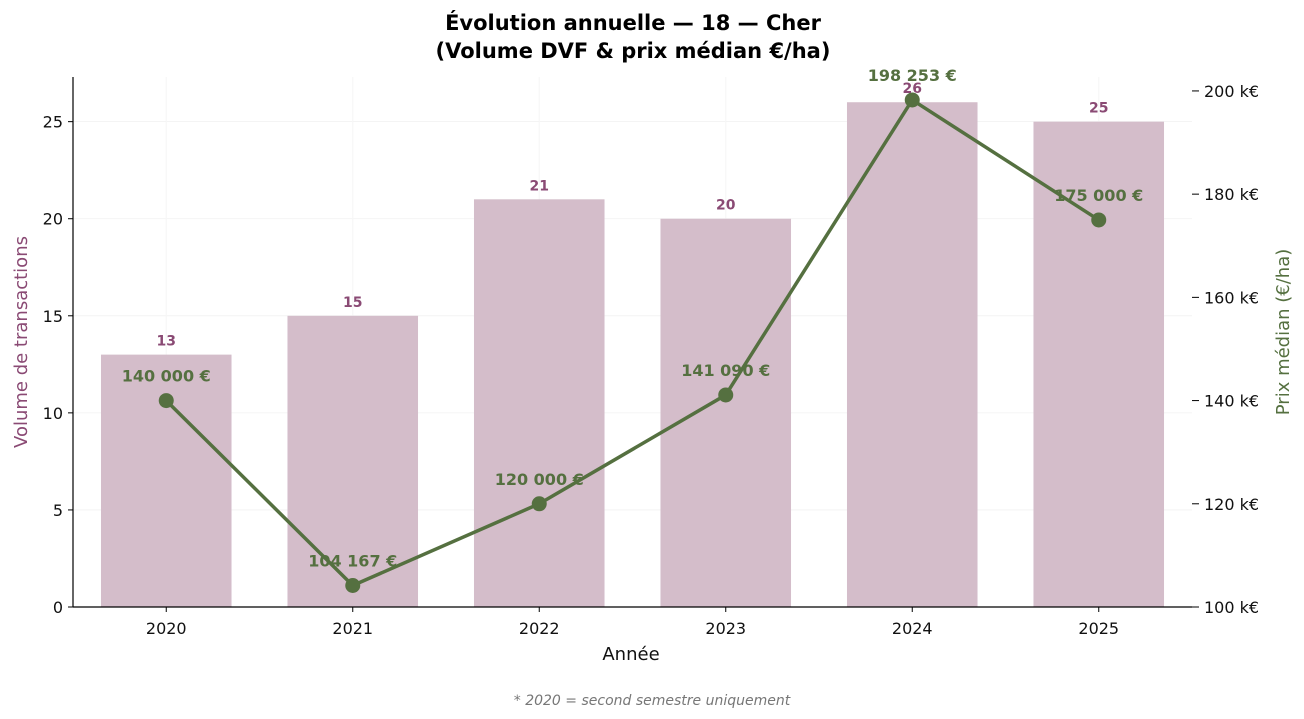  I want to click on y-right-tick-label: 200 k€, so click(1231, 91).